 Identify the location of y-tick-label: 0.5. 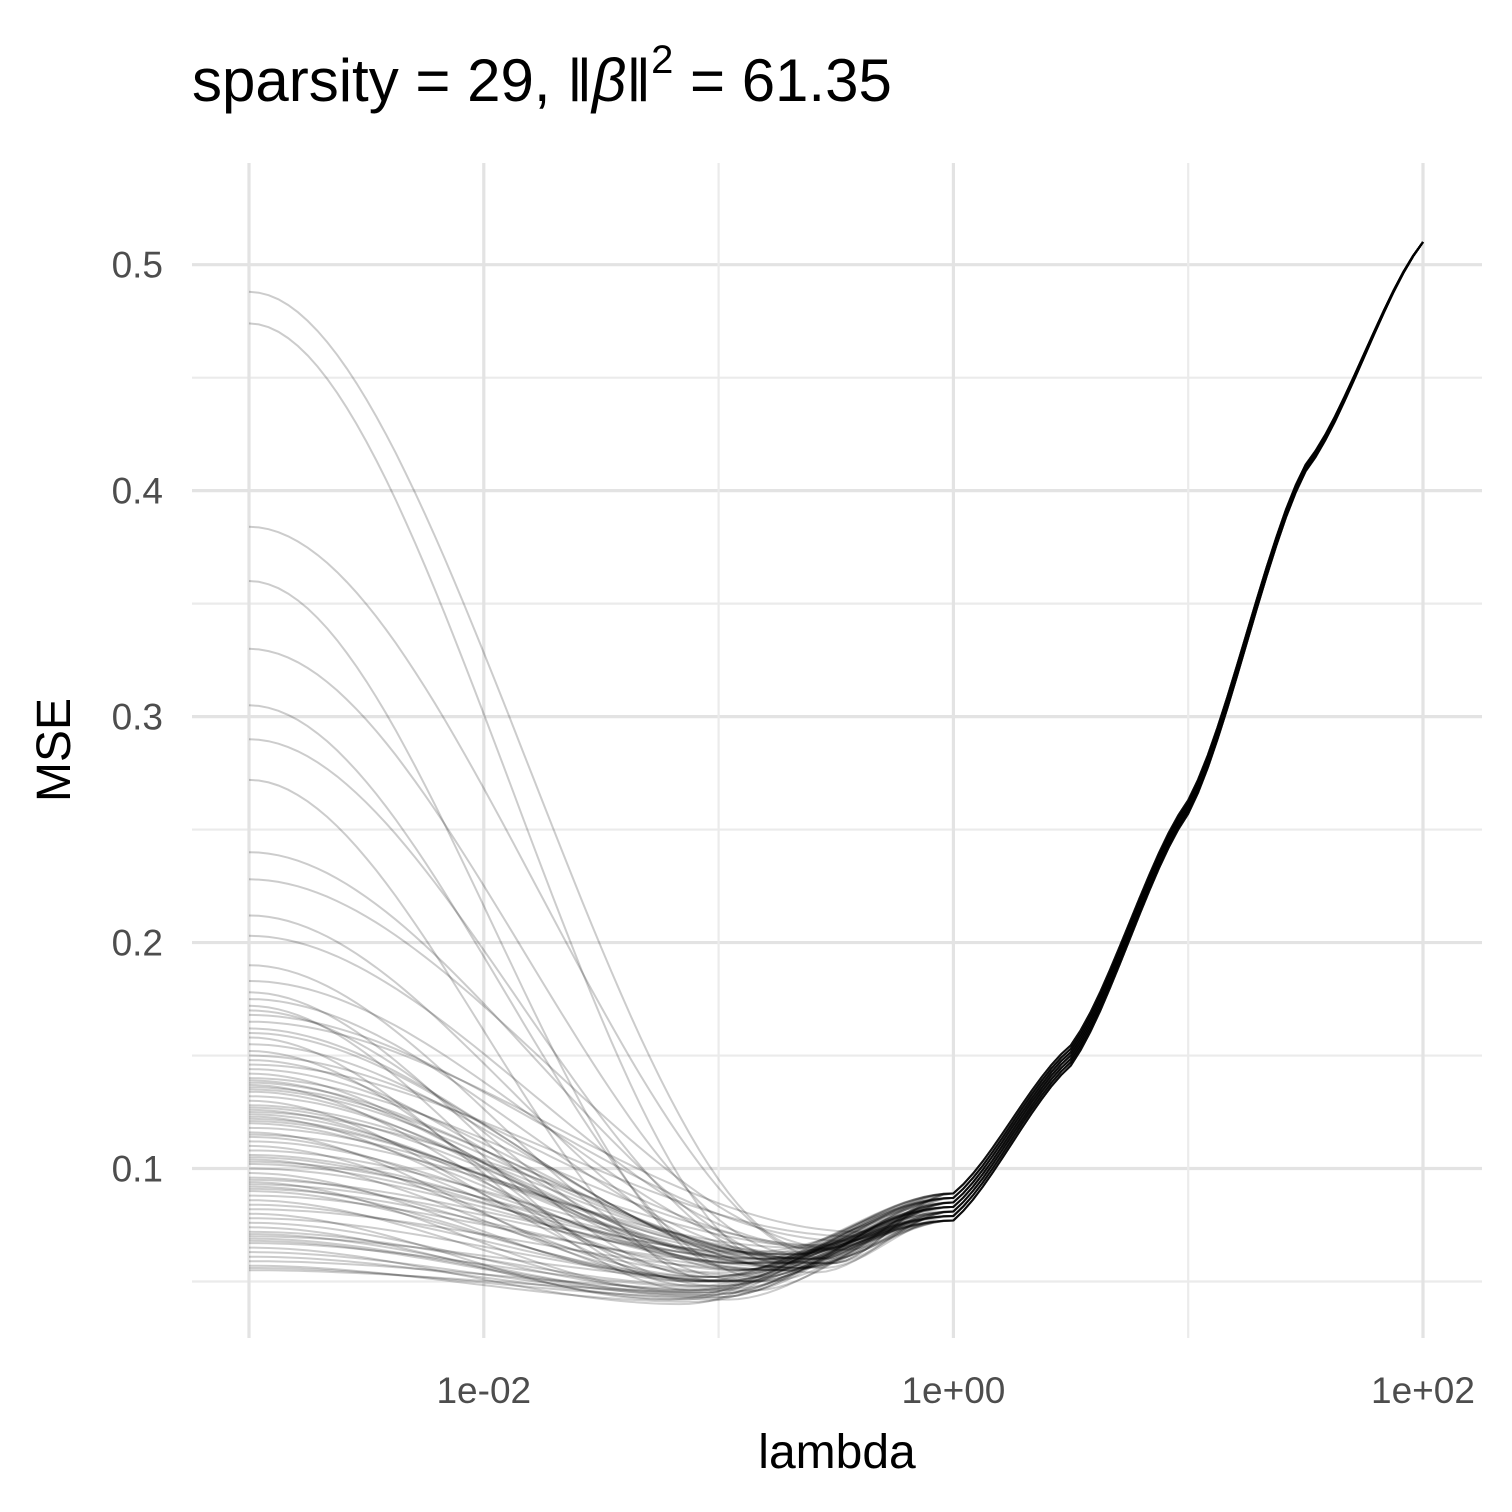
(137, 265).